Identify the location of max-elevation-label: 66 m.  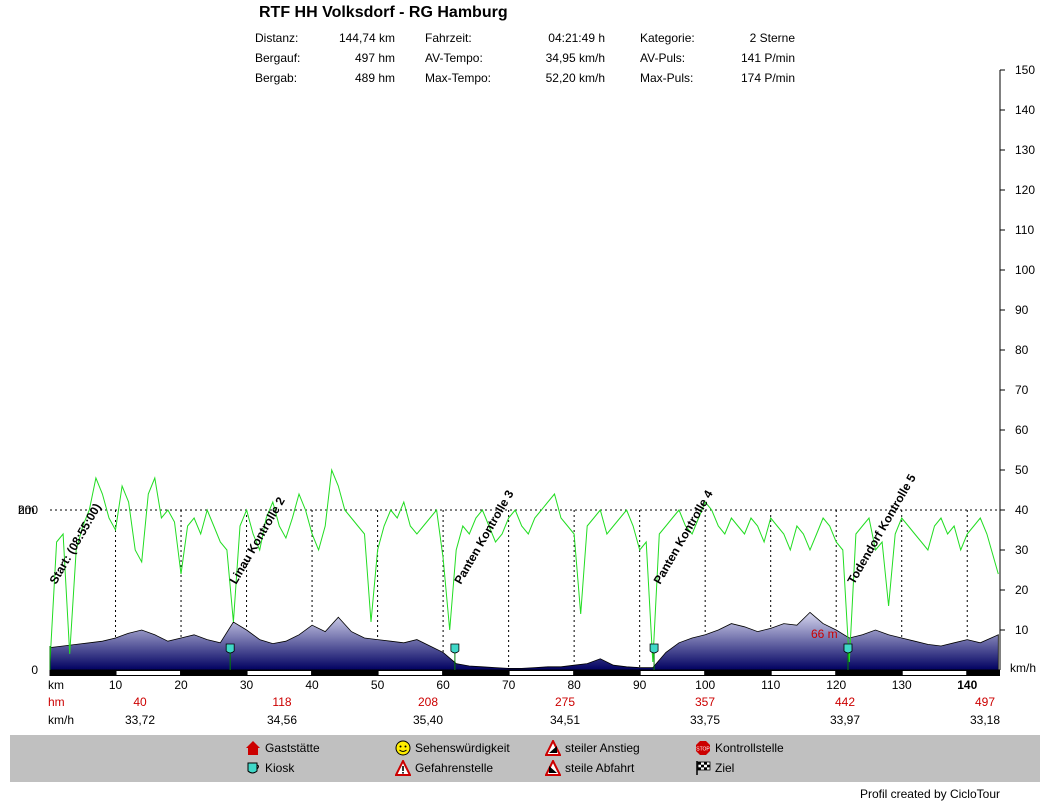
(824, 634).